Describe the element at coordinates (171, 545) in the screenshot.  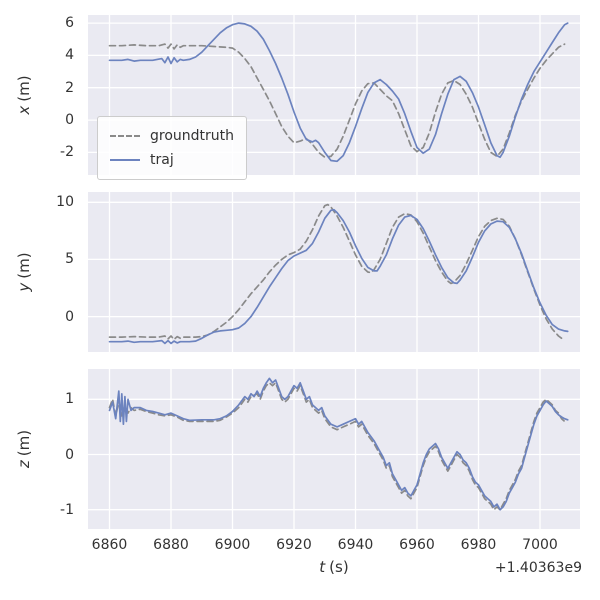
I see `x-tick-label: 6880` at that location.